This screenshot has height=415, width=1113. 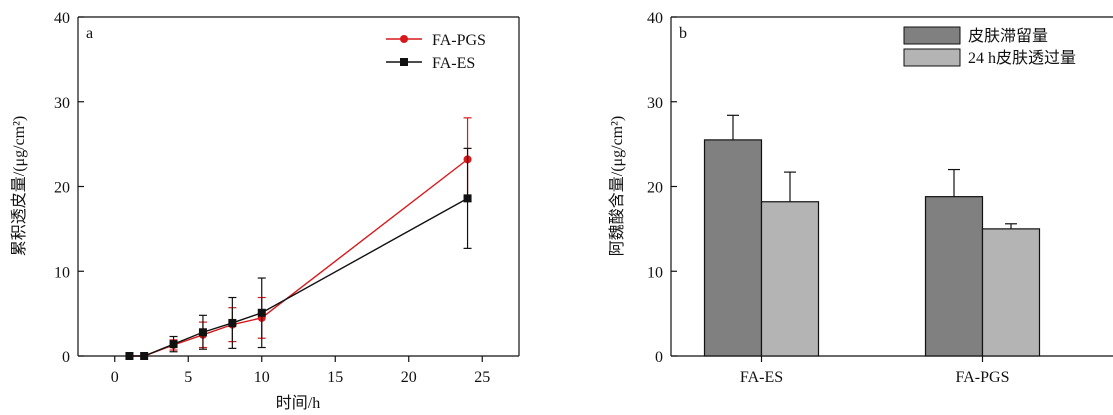 I want to click on panel-a-x-tick-label: 5, so click(x=188, y=377).